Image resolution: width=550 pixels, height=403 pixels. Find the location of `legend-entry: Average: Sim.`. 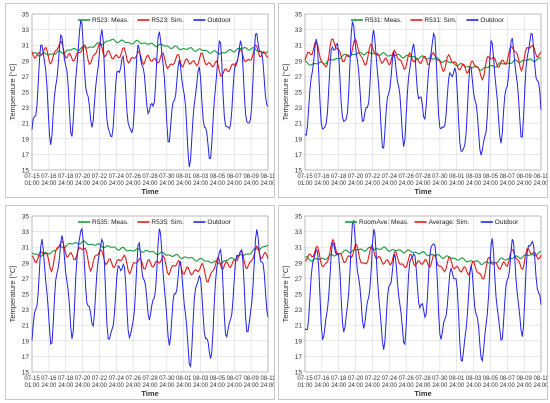

legend-entry: Average: Sim. is located at coordinates (449, 222).